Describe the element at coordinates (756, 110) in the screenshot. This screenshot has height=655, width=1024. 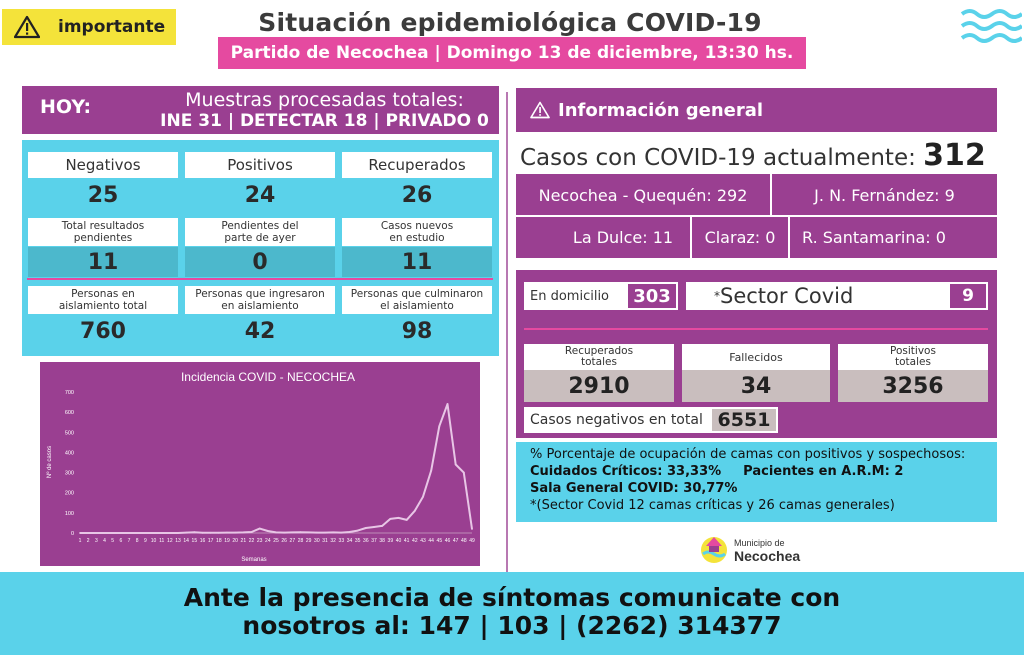
I see `info-header: Información general` at that location.